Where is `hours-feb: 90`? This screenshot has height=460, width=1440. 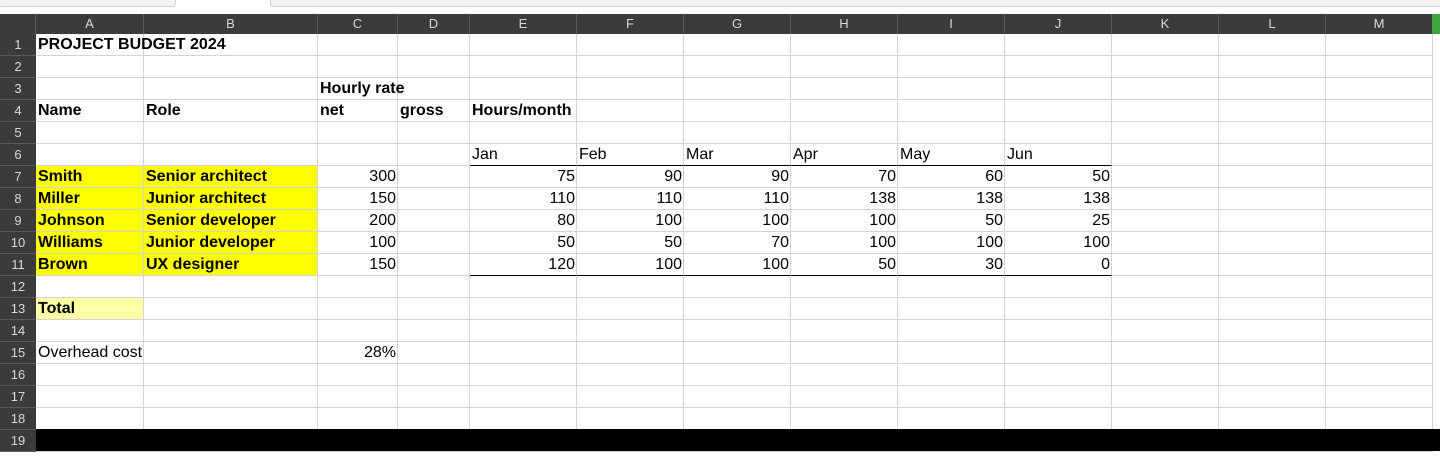
hours-feb: 90 is located at coordinates (630, 177).